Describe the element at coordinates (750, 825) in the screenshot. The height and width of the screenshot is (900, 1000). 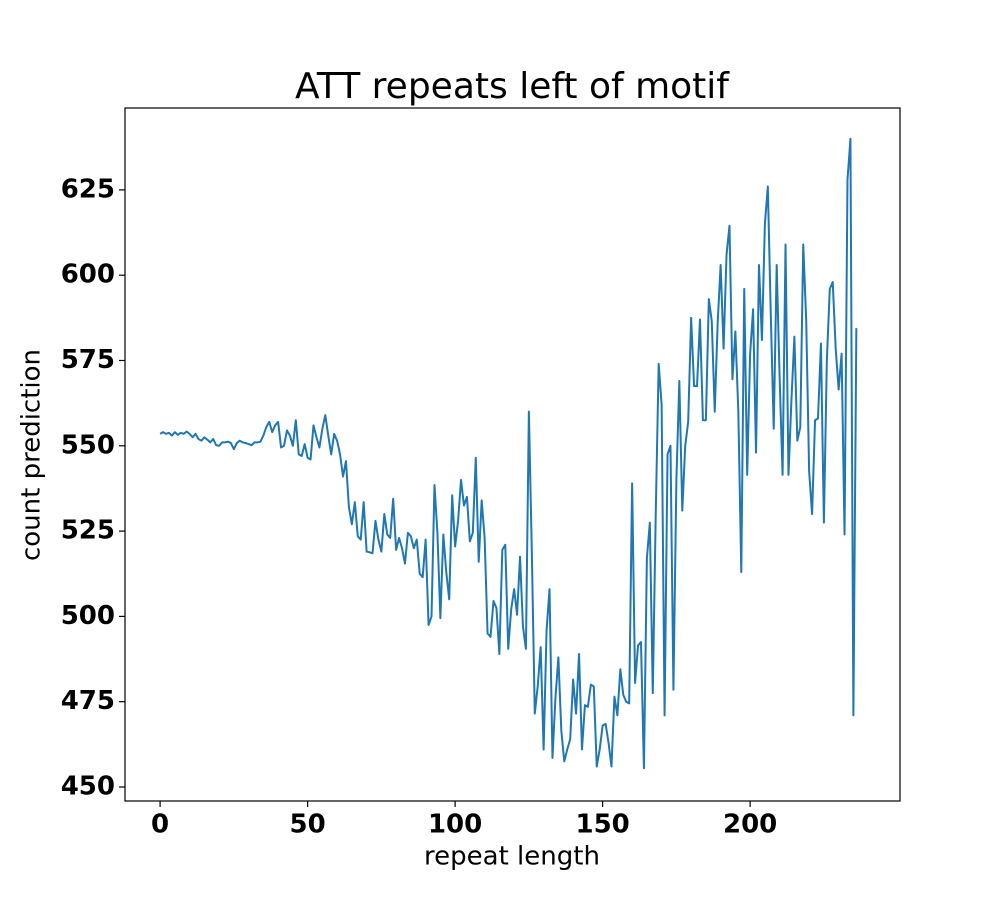
I see `x-tick-label: 200` at that location.